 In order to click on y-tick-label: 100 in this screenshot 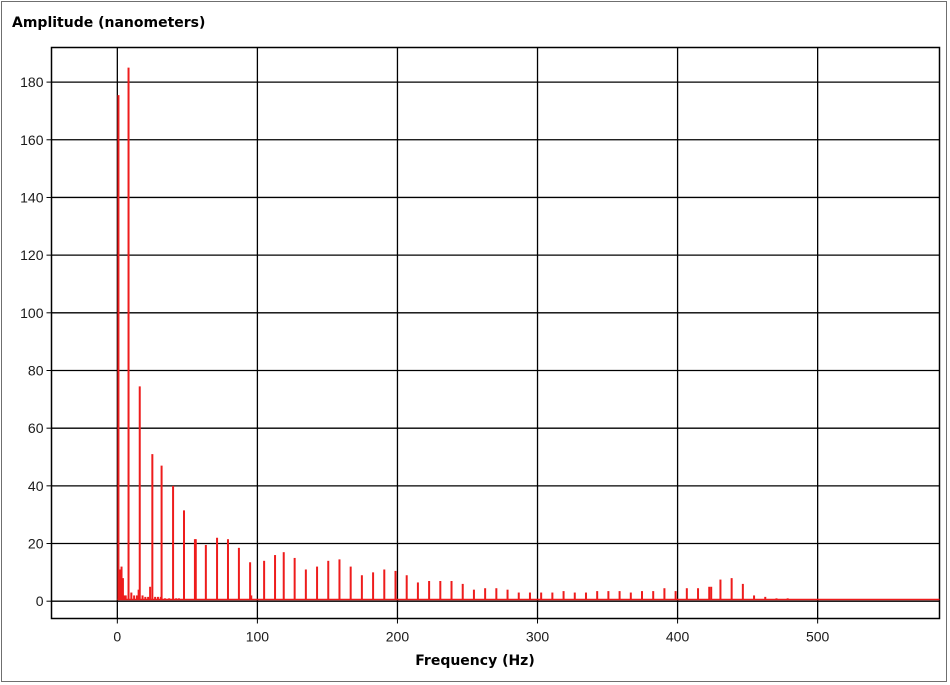, I will do `click(32, 313)`.